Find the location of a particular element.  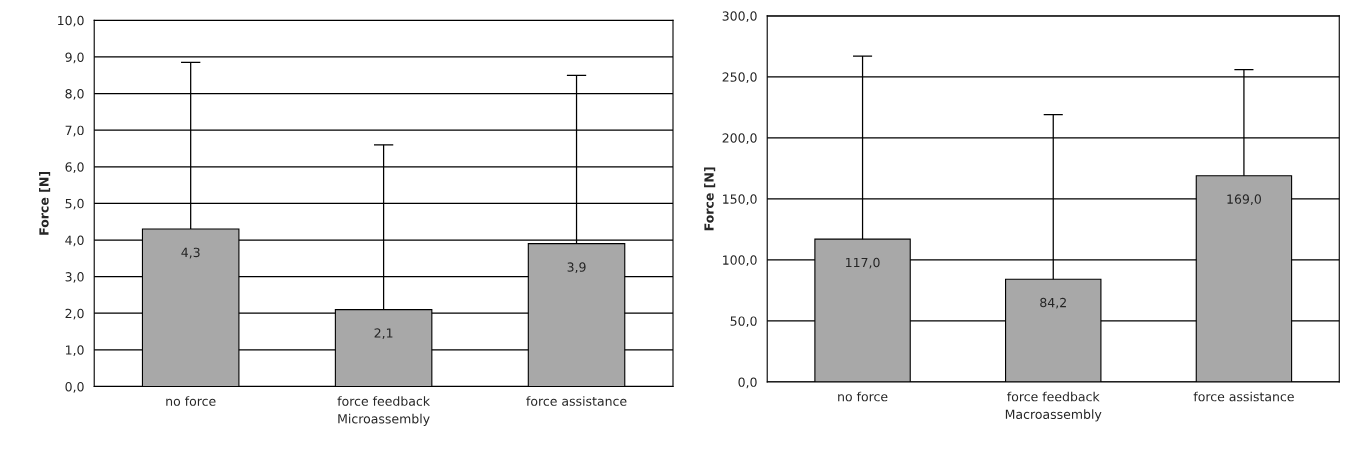

y-tick-label: 4,0 is located at coordinates (74, 241).